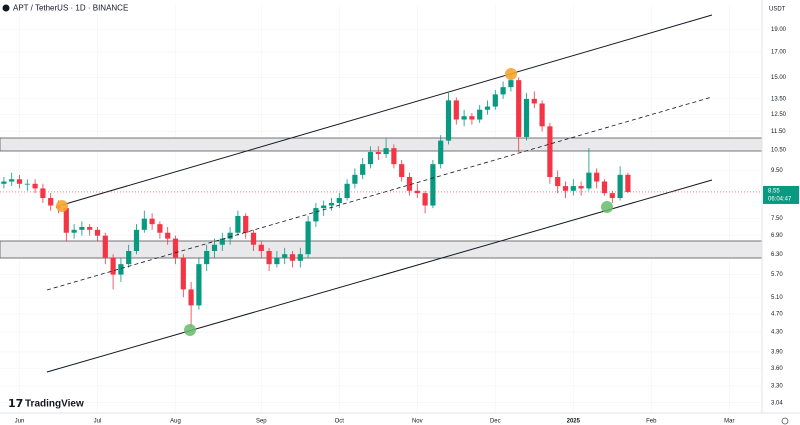  I want to click on x-tick-label: Sep, so click(261, 422).